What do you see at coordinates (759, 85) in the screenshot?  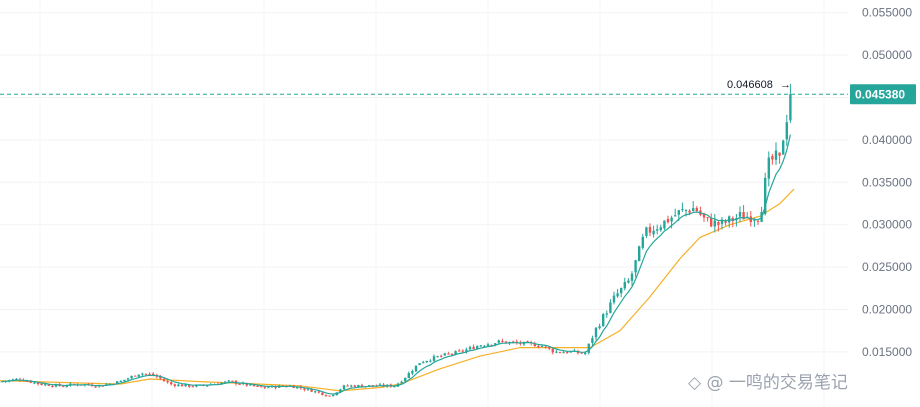 I see `high-marker: 0.046608 →` at bounding box center [759, 85].